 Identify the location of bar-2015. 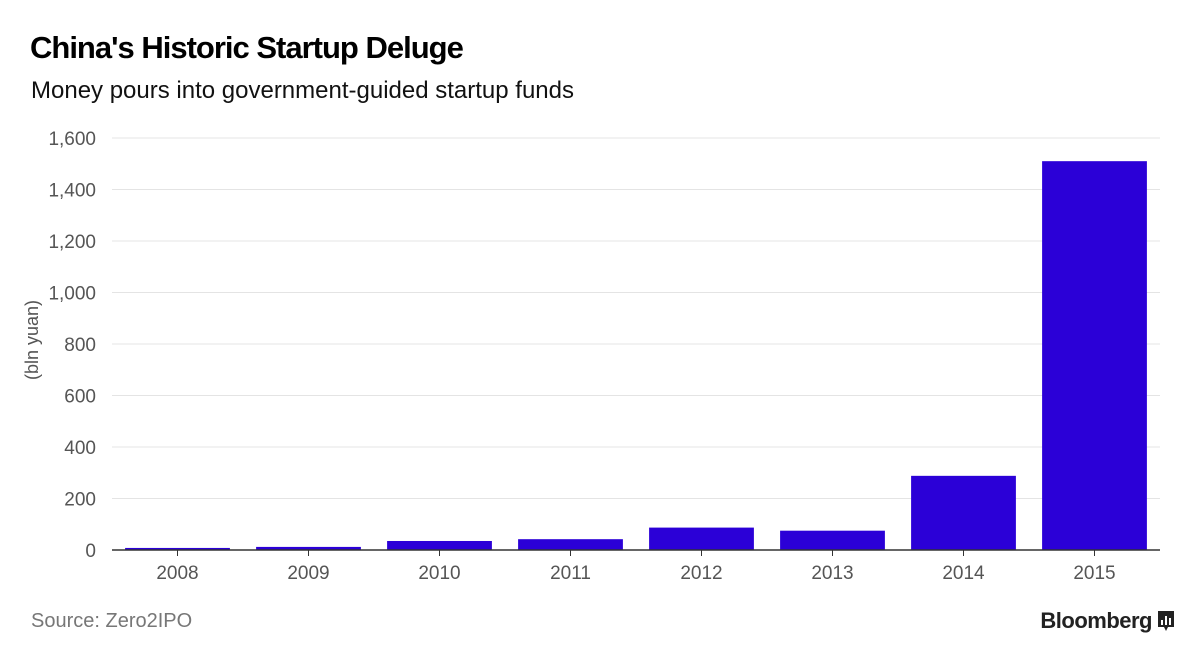
(1094, 356).